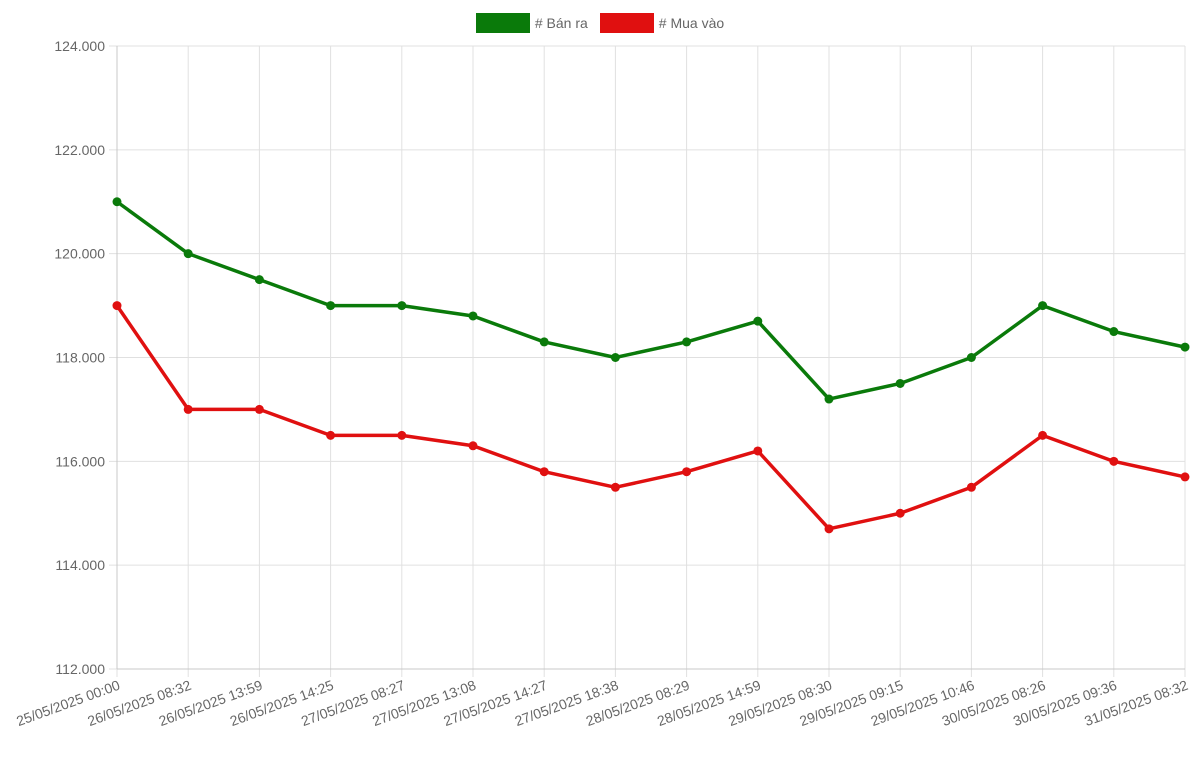 The width and height of the screenshot is (1200, 763). I want to click on legend-swatch-mua-vao, so click(626, 23).